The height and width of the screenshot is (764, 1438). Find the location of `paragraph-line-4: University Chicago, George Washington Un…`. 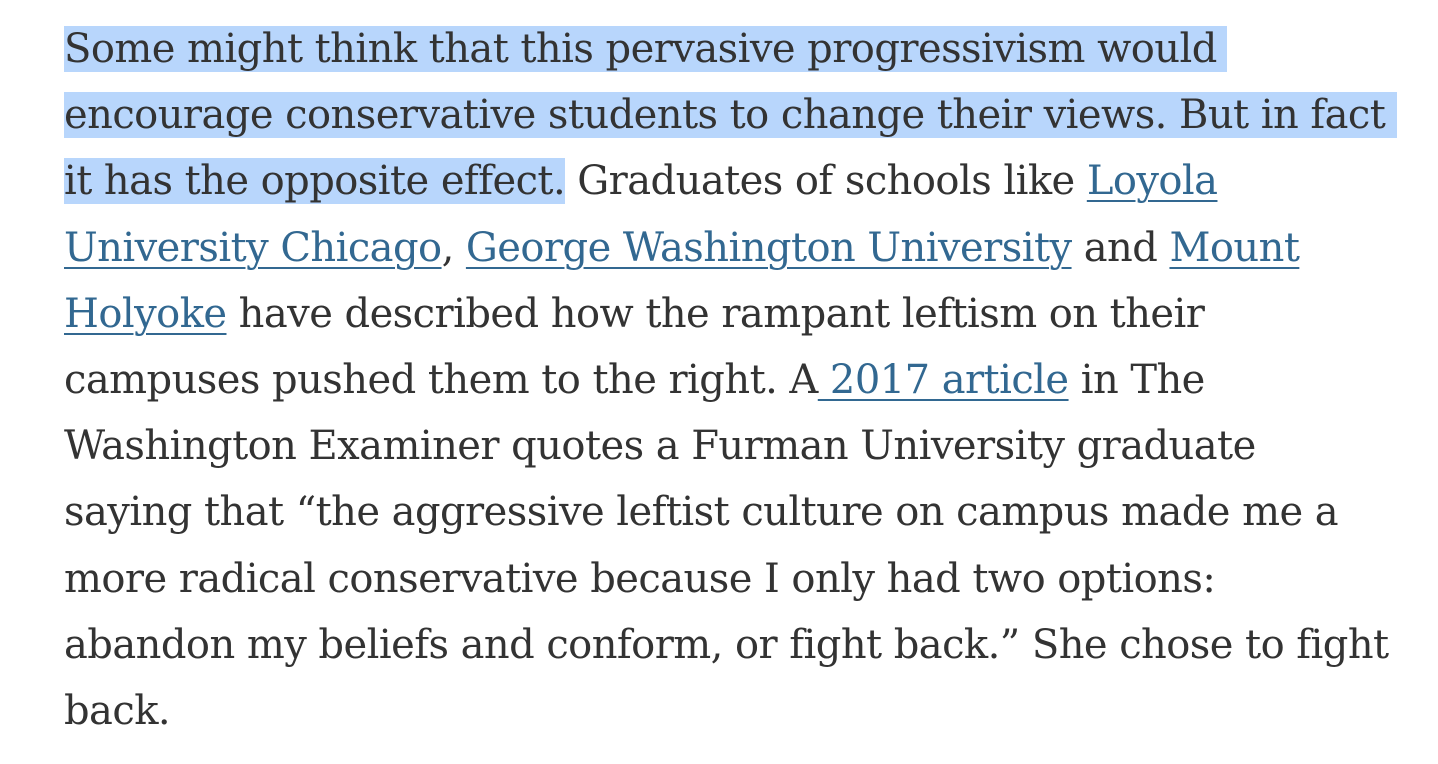

paragraph-line-4: University Chicago, George Washington Un… is located at coordinates (729, 248).